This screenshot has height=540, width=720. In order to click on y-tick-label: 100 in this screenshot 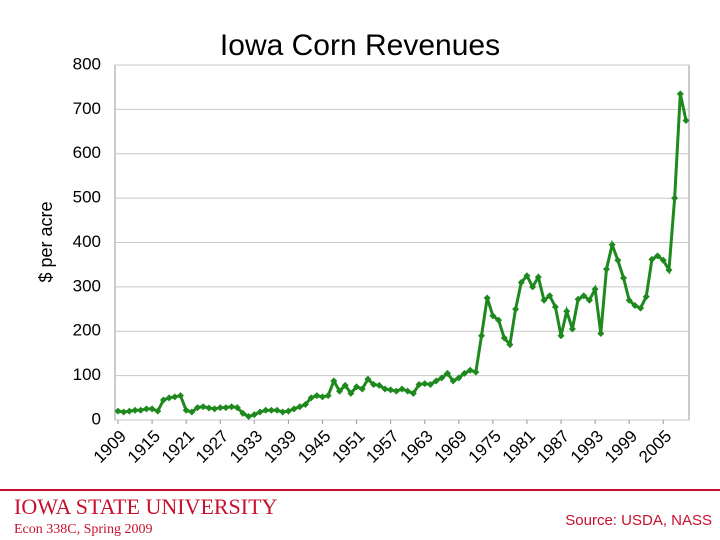, I will do `click(87, 374)`.